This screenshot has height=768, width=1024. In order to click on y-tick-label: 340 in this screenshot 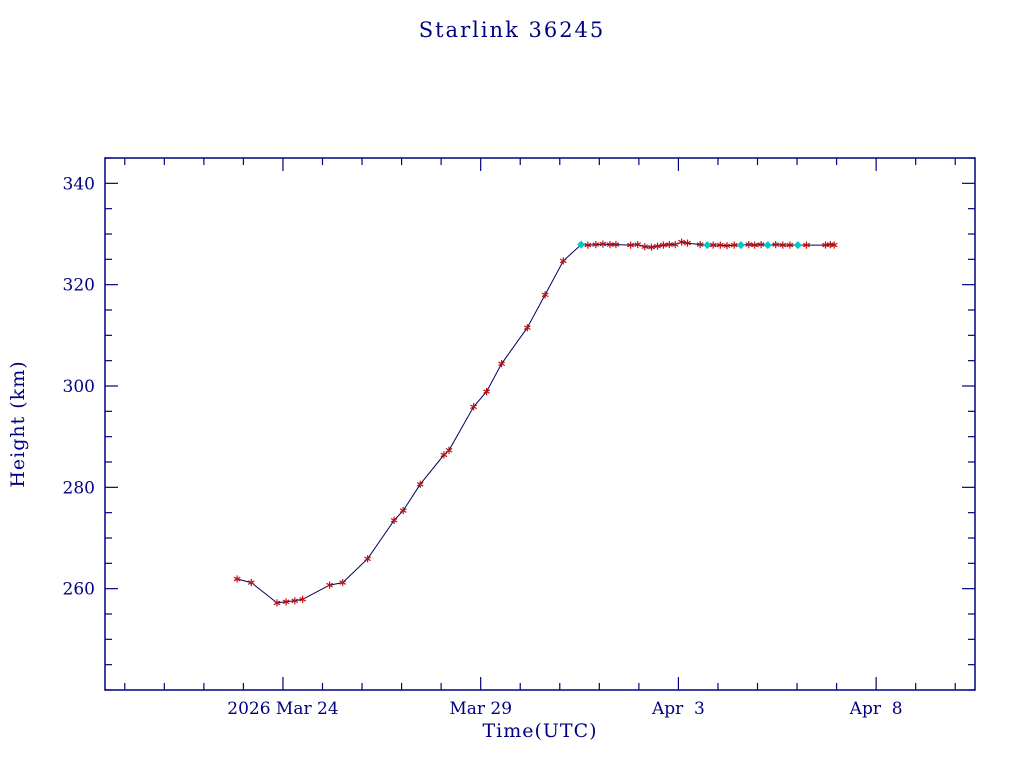, I will do `click(79, 184)`.